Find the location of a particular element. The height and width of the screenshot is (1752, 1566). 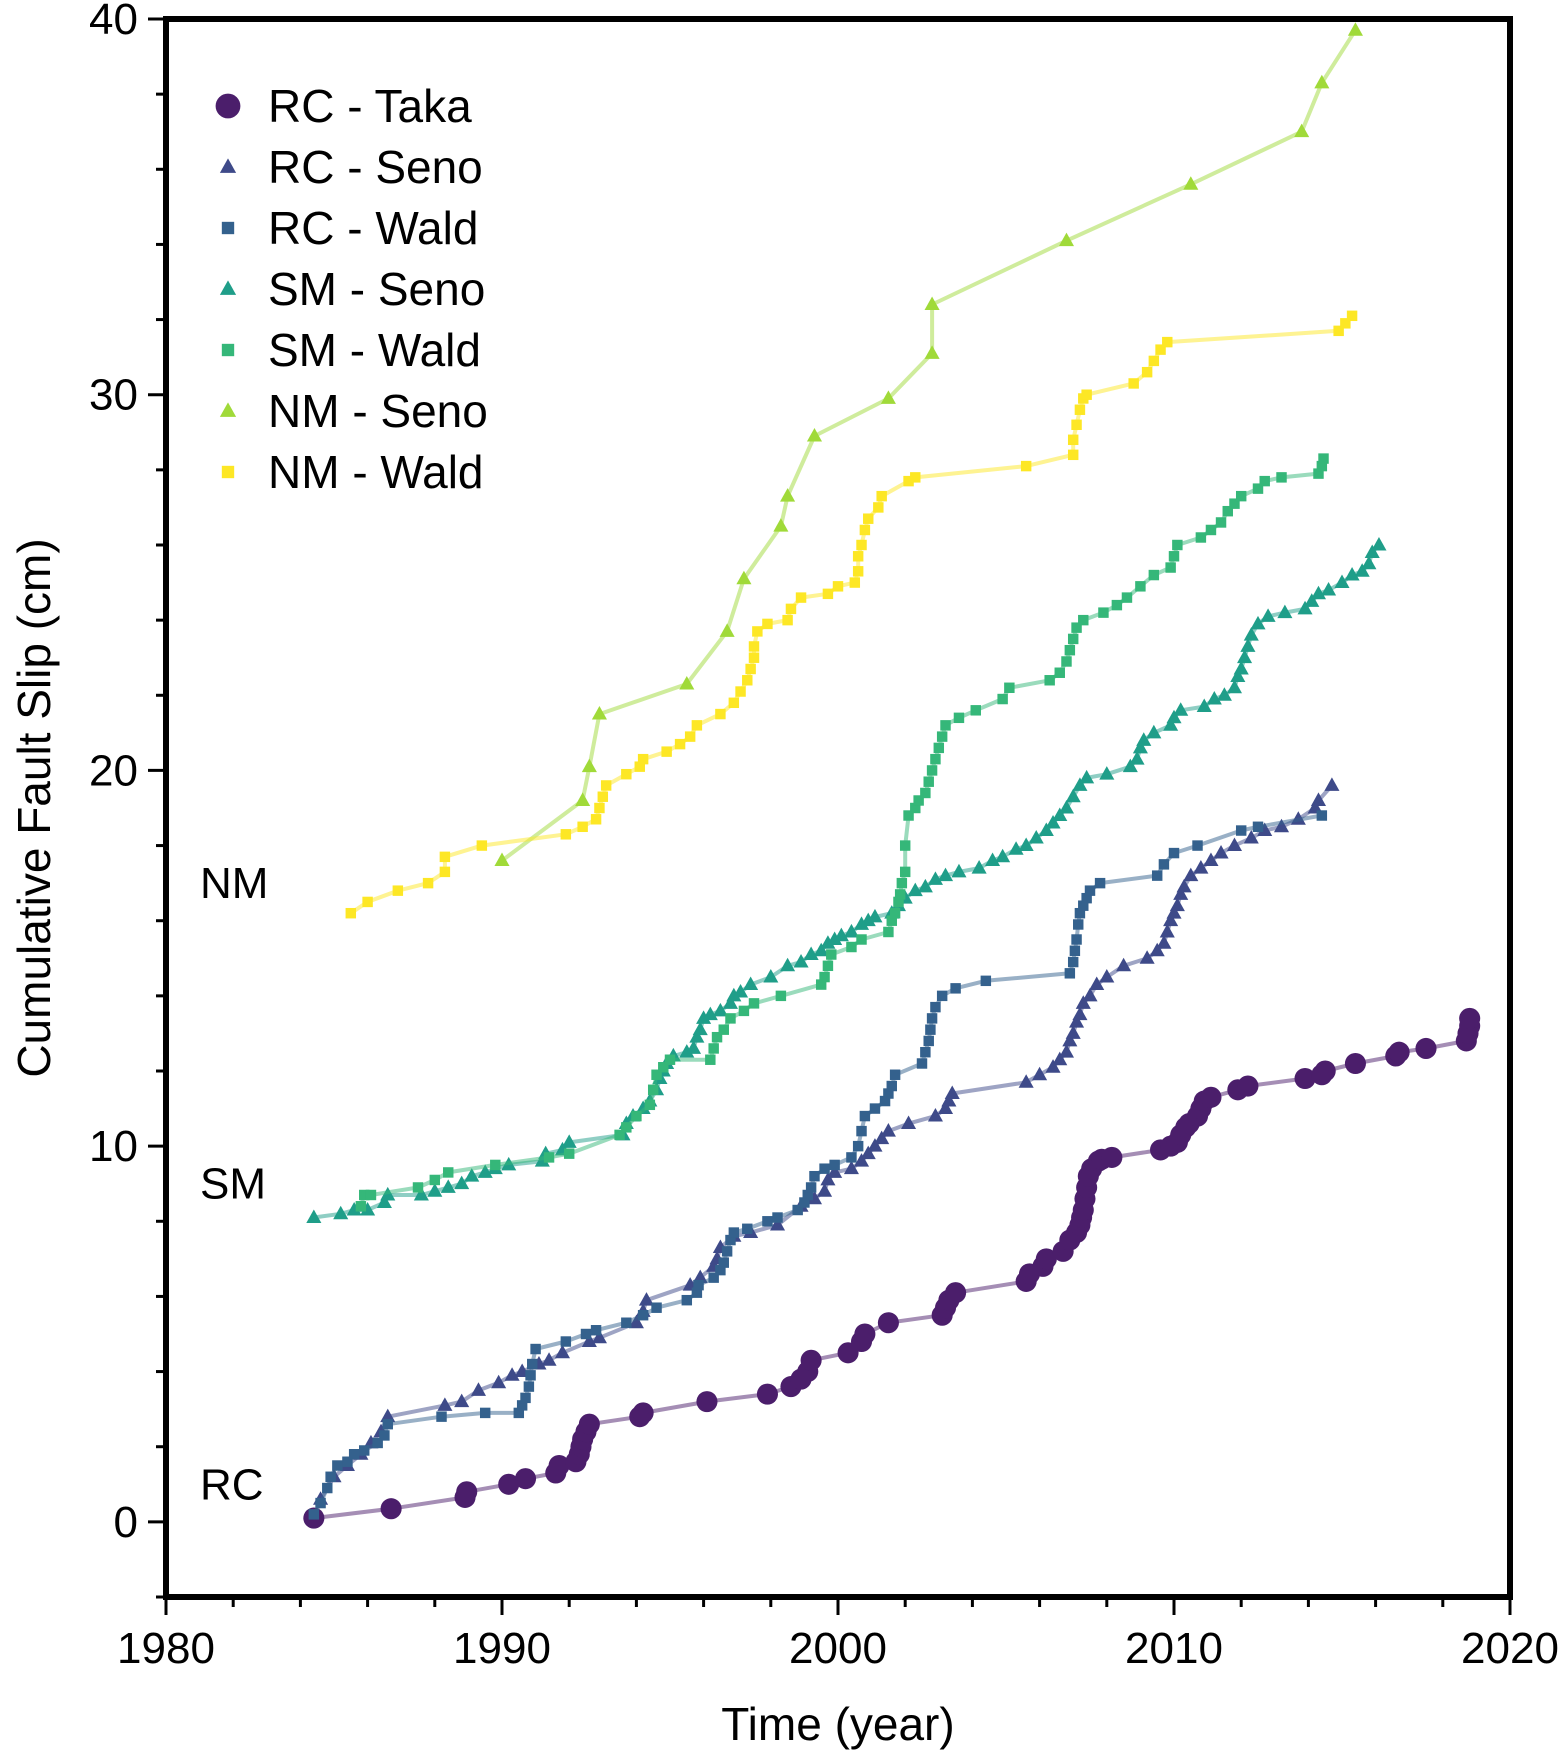

legend-item: SM - Wald is located at coordinates (351, 350).